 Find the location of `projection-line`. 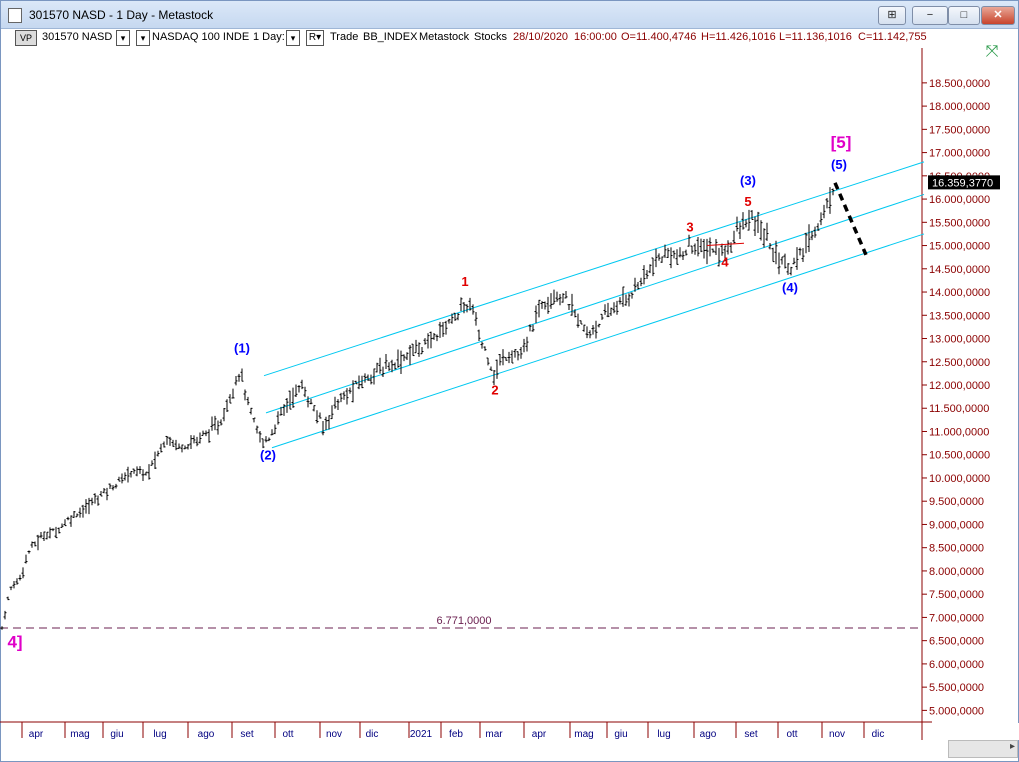

projection-line is located at coordinates (850, 219).